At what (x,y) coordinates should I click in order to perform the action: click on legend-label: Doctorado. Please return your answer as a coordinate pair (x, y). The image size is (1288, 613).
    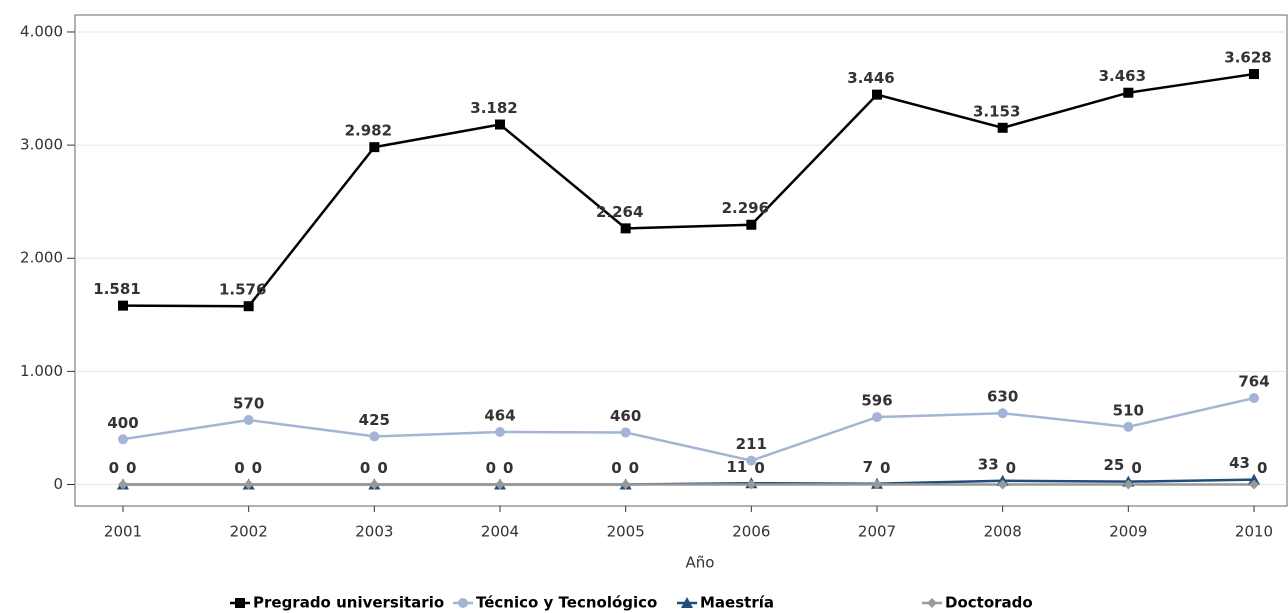
    Looking at the image, I should click on (989, 603).